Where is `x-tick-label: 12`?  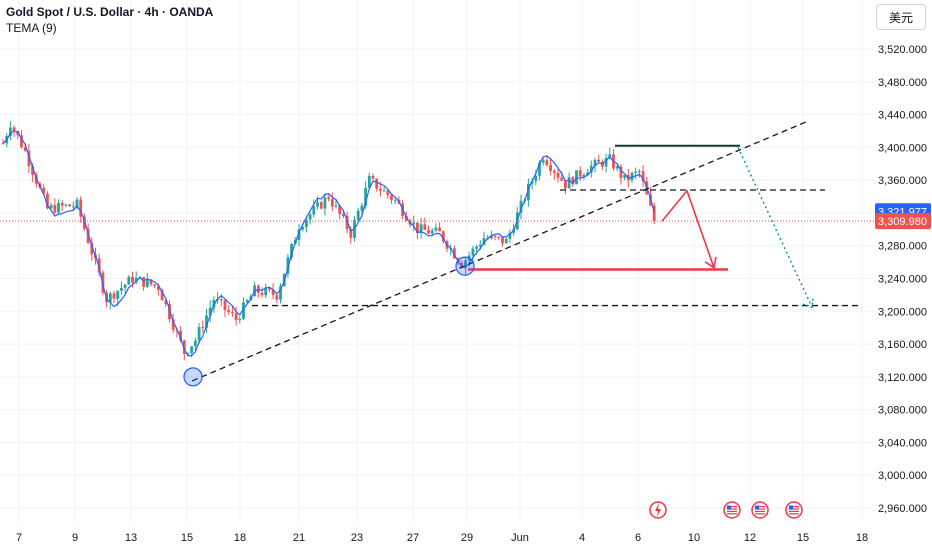
x-tick-label: 12 is located at coordinates (750, 538).